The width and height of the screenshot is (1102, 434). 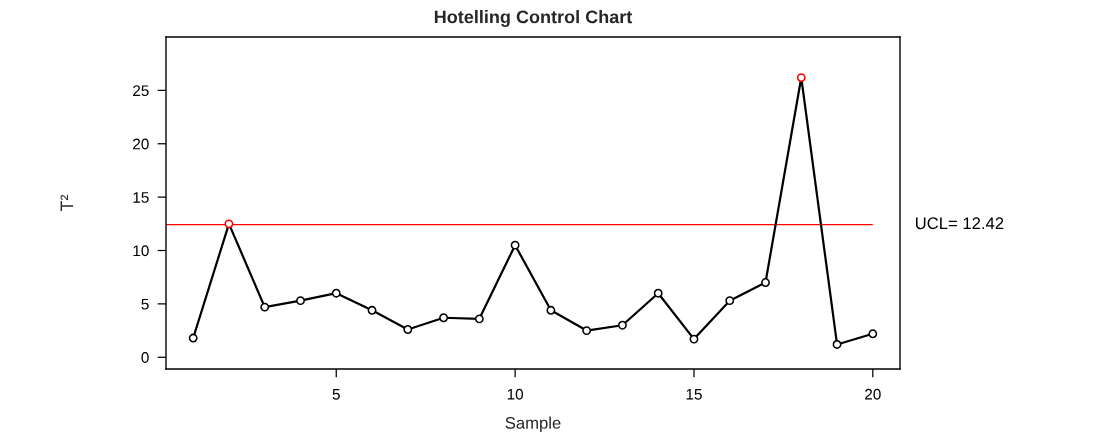 I want to click on ref-line-label: UCL= 12.42, so click(x=959, y=223).